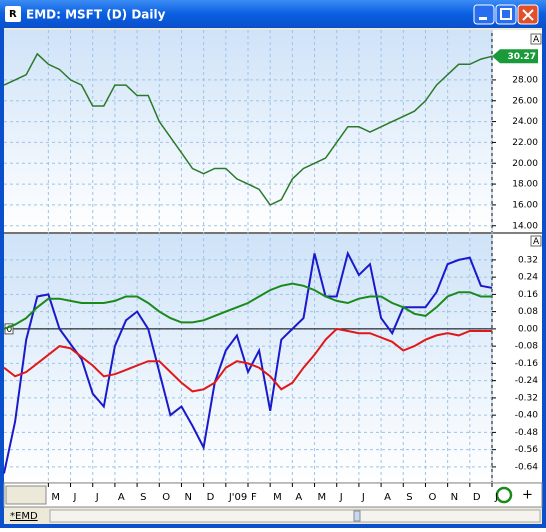  Describe the element at coordinates (273, 14) in the screenshot. I see `title-bar` at that location.